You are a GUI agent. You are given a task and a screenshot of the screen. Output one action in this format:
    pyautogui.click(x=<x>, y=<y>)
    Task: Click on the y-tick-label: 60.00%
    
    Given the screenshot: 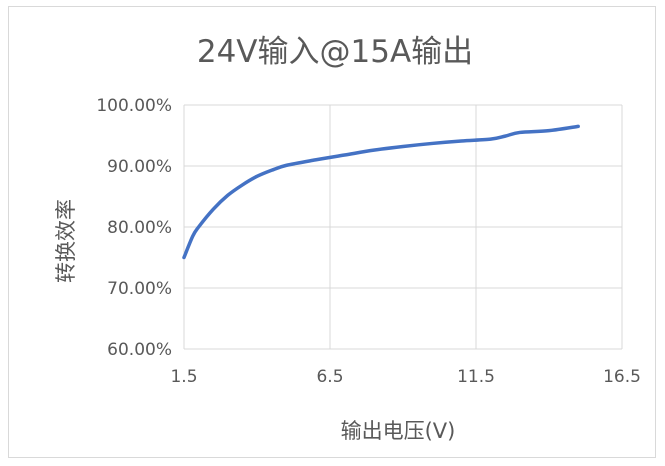 What is the action you would take?
    pyautogui.click(x=139, y=350)
    